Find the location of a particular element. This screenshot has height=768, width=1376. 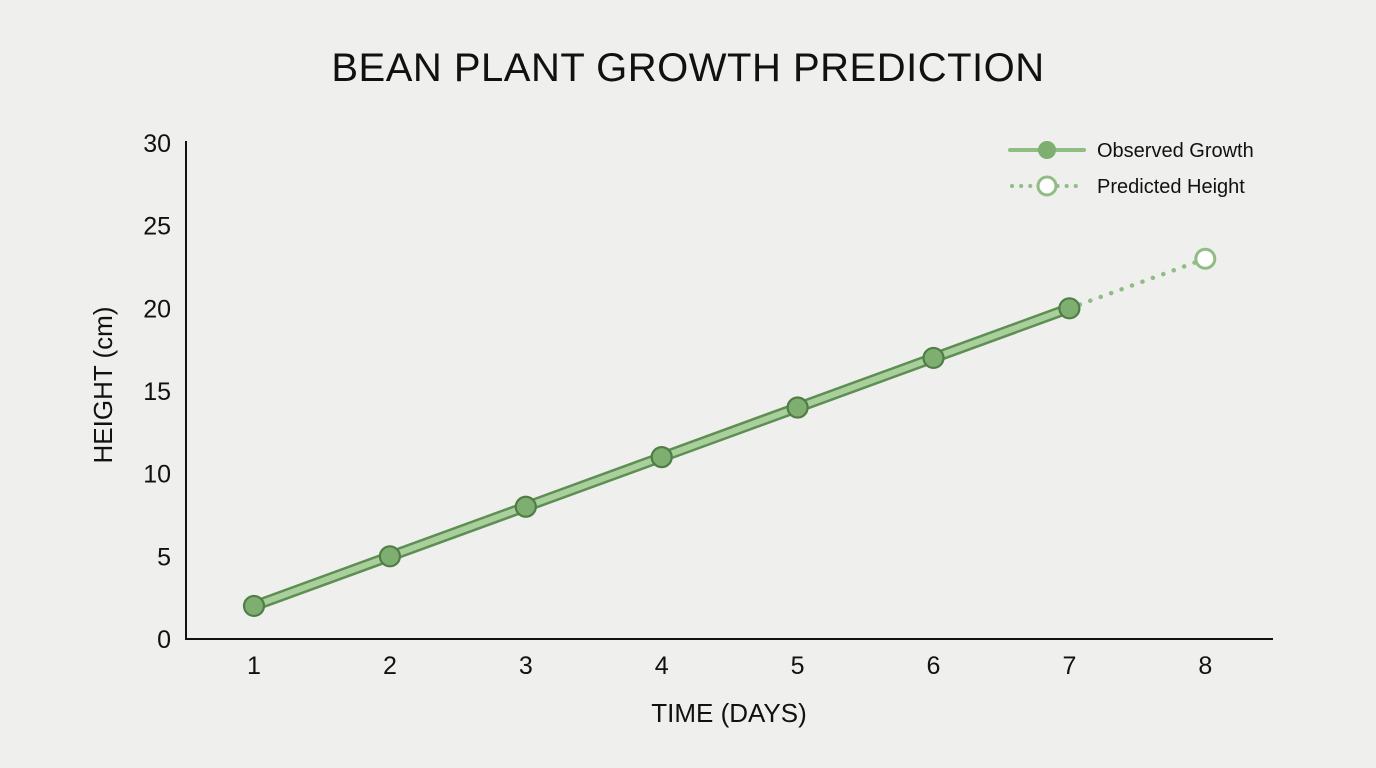

legend-item-predicted: Predicted Height is located at coordinates (1127, 186).